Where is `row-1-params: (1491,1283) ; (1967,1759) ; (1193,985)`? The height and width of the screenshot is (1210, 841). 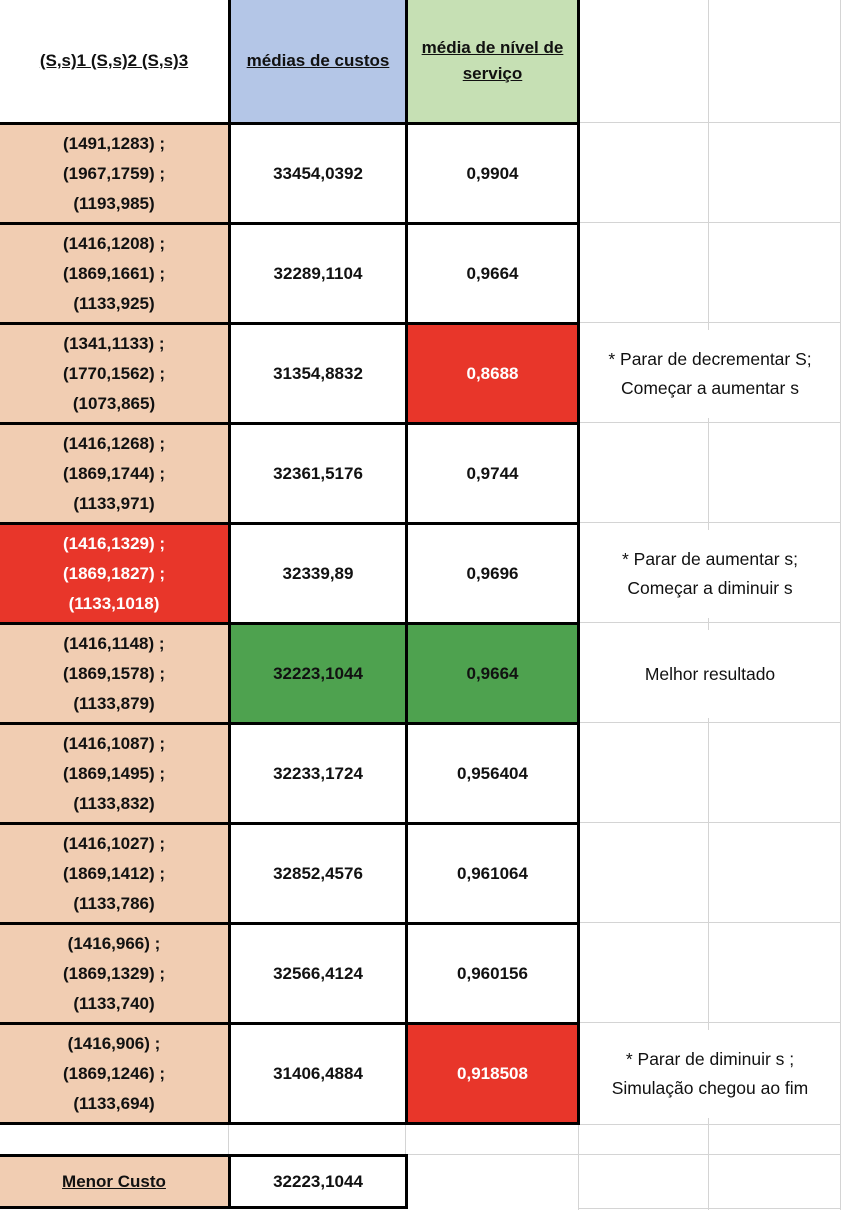 row-1-params: (1491,1283) ; (1967,1759) ; (1193,985) is located at coordinates (115, 173).